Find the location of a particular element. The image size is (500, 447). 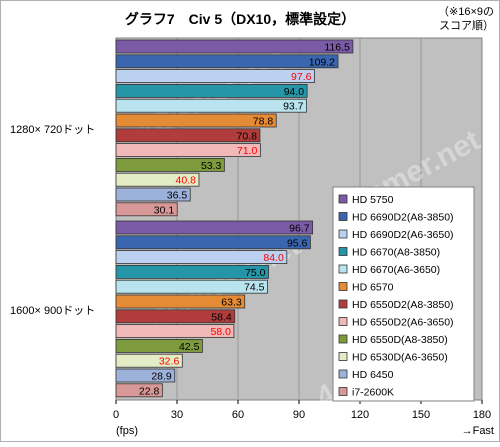

x-tick-label: 180 is located at coordinates (482, 415).